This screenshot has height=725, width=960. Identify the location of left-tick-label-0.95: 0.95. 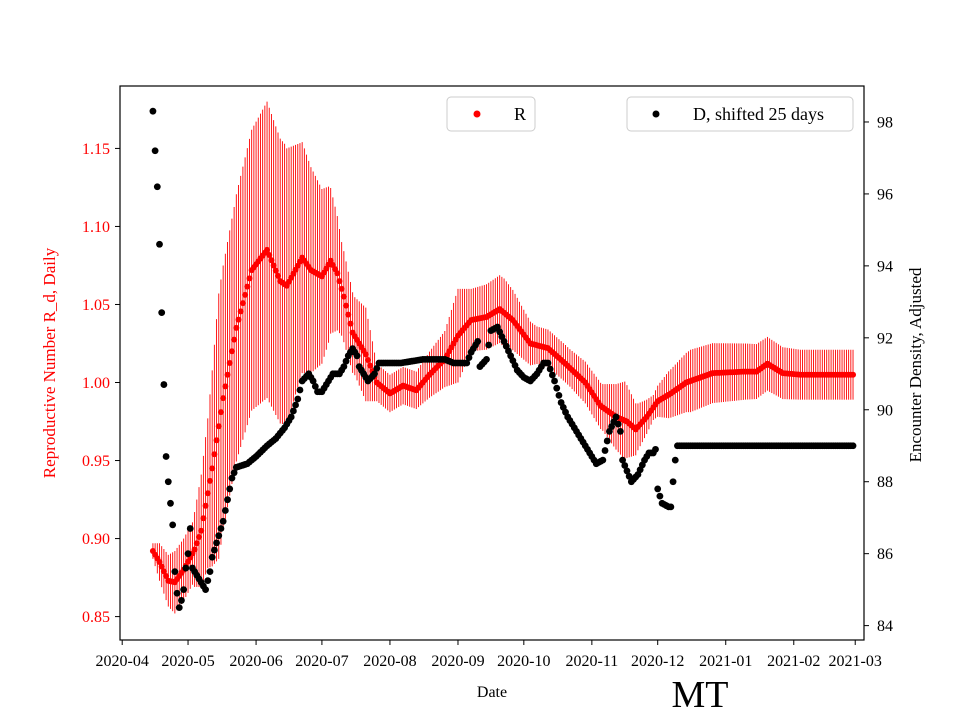
(96, 461).